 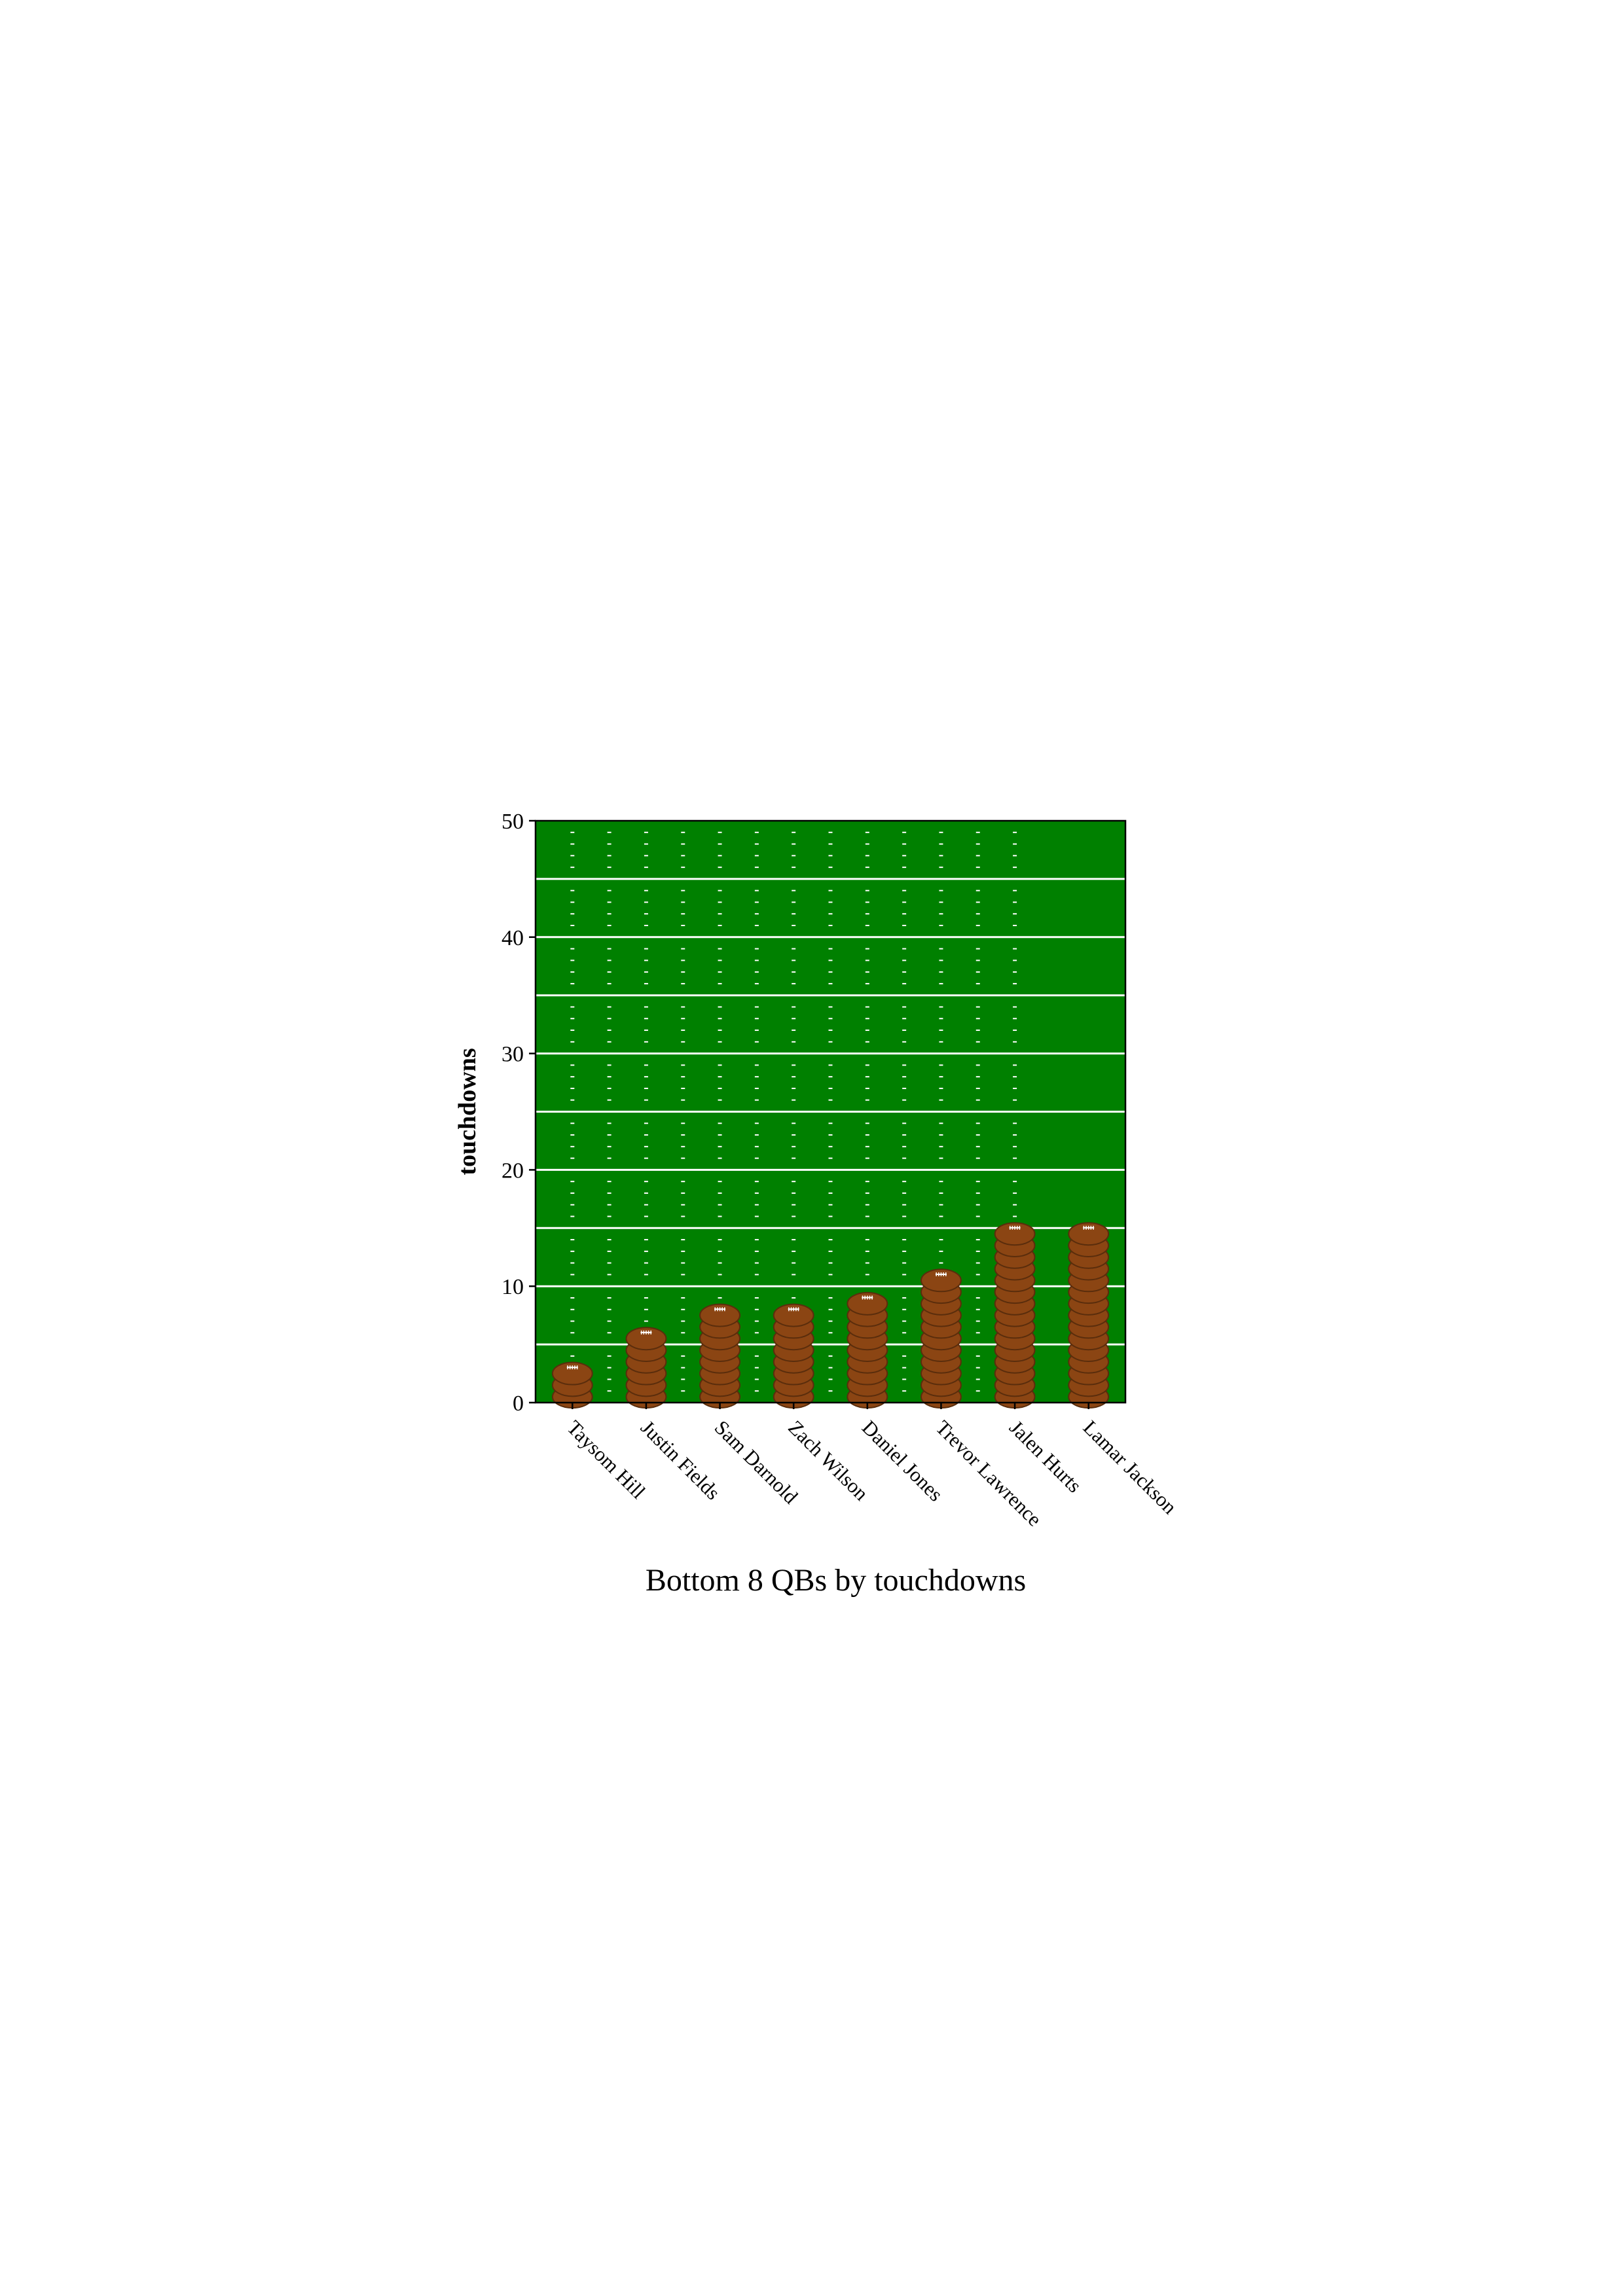 What do you see at coordinates (836, 1581) in the screenshot?
I see `chart-title: Bottom 8 QBs by touchdowns` at bounding box center [836, 1581].